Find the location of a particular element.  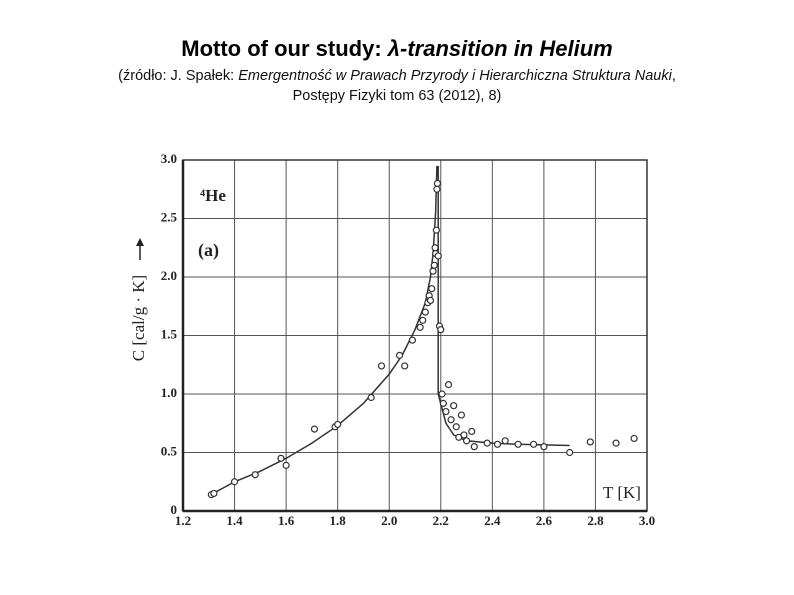

x-tick-label: 1.2 is located at coordinates (183, 520).